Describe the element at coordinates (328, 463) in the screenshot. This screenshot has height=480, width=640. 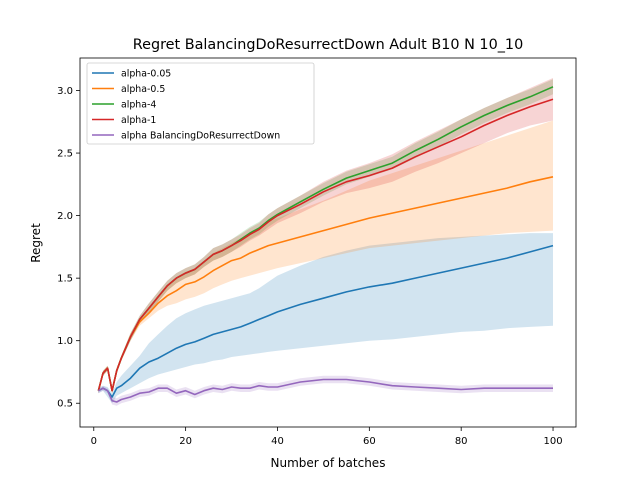
I see `x-axis-label: Number of batches` at that location.